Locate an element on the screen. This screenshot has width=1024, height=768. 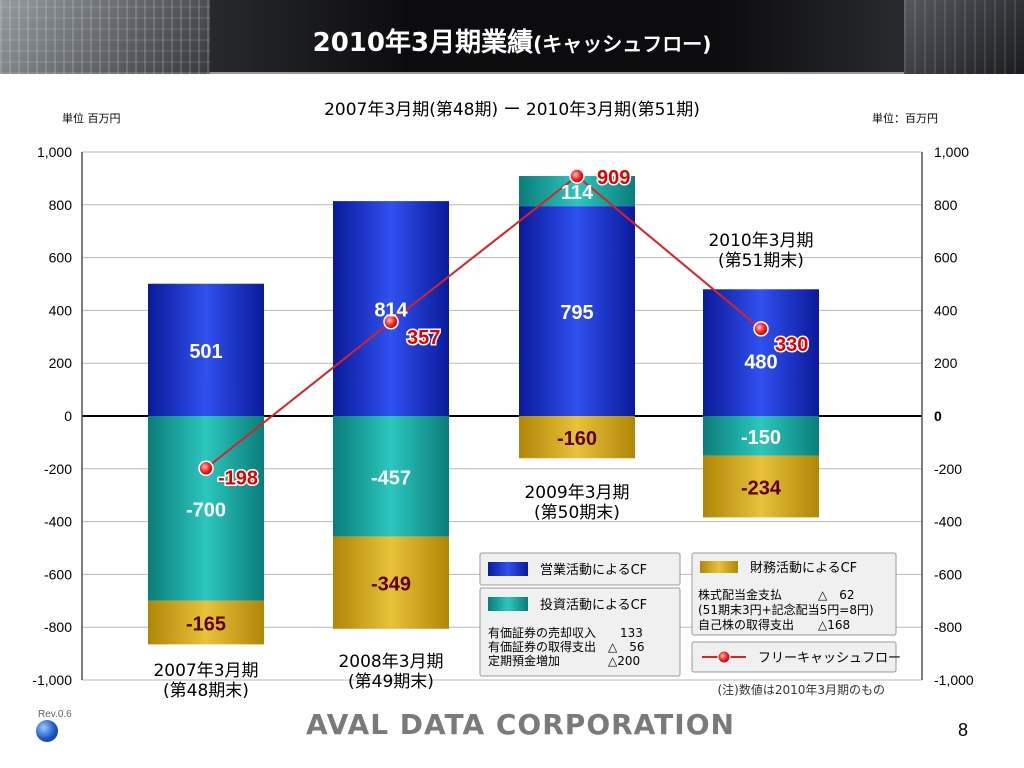
bar-value-label: -150 is located at coordinates (761, 438).